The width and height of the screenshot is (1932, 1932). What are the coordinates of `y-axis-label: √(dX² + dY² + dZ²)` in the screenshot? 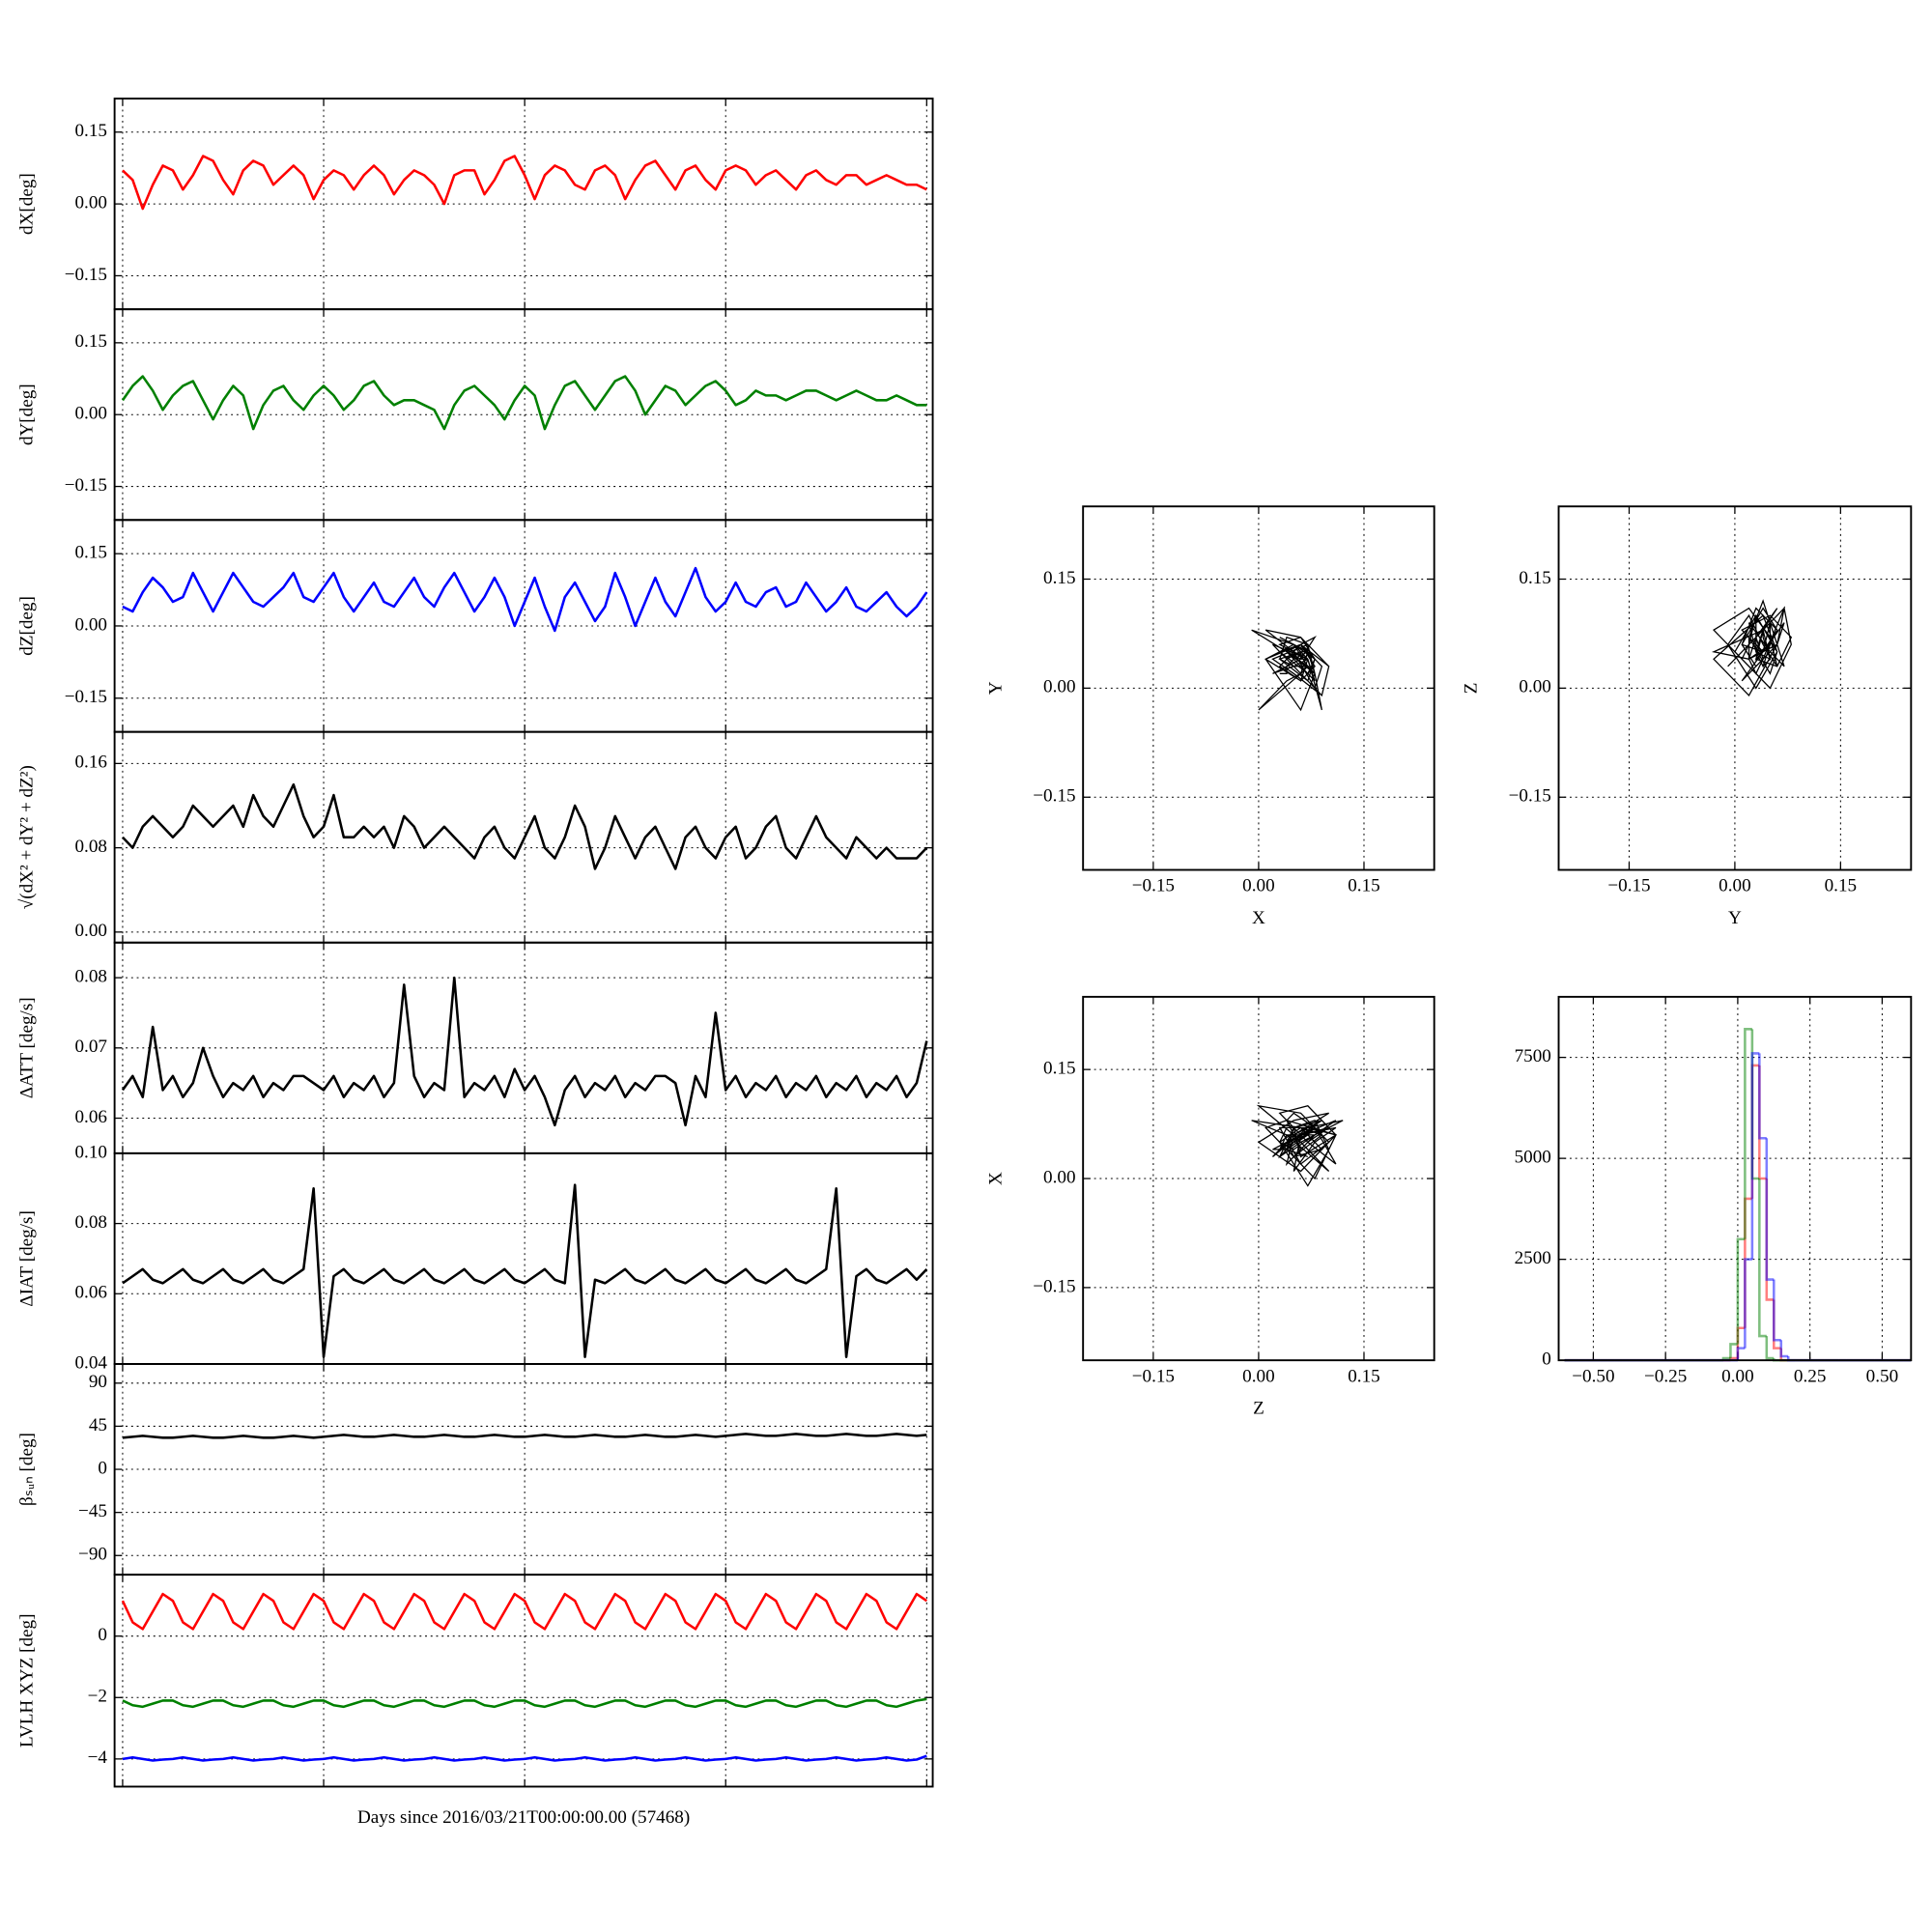 It's located at (27, 837).